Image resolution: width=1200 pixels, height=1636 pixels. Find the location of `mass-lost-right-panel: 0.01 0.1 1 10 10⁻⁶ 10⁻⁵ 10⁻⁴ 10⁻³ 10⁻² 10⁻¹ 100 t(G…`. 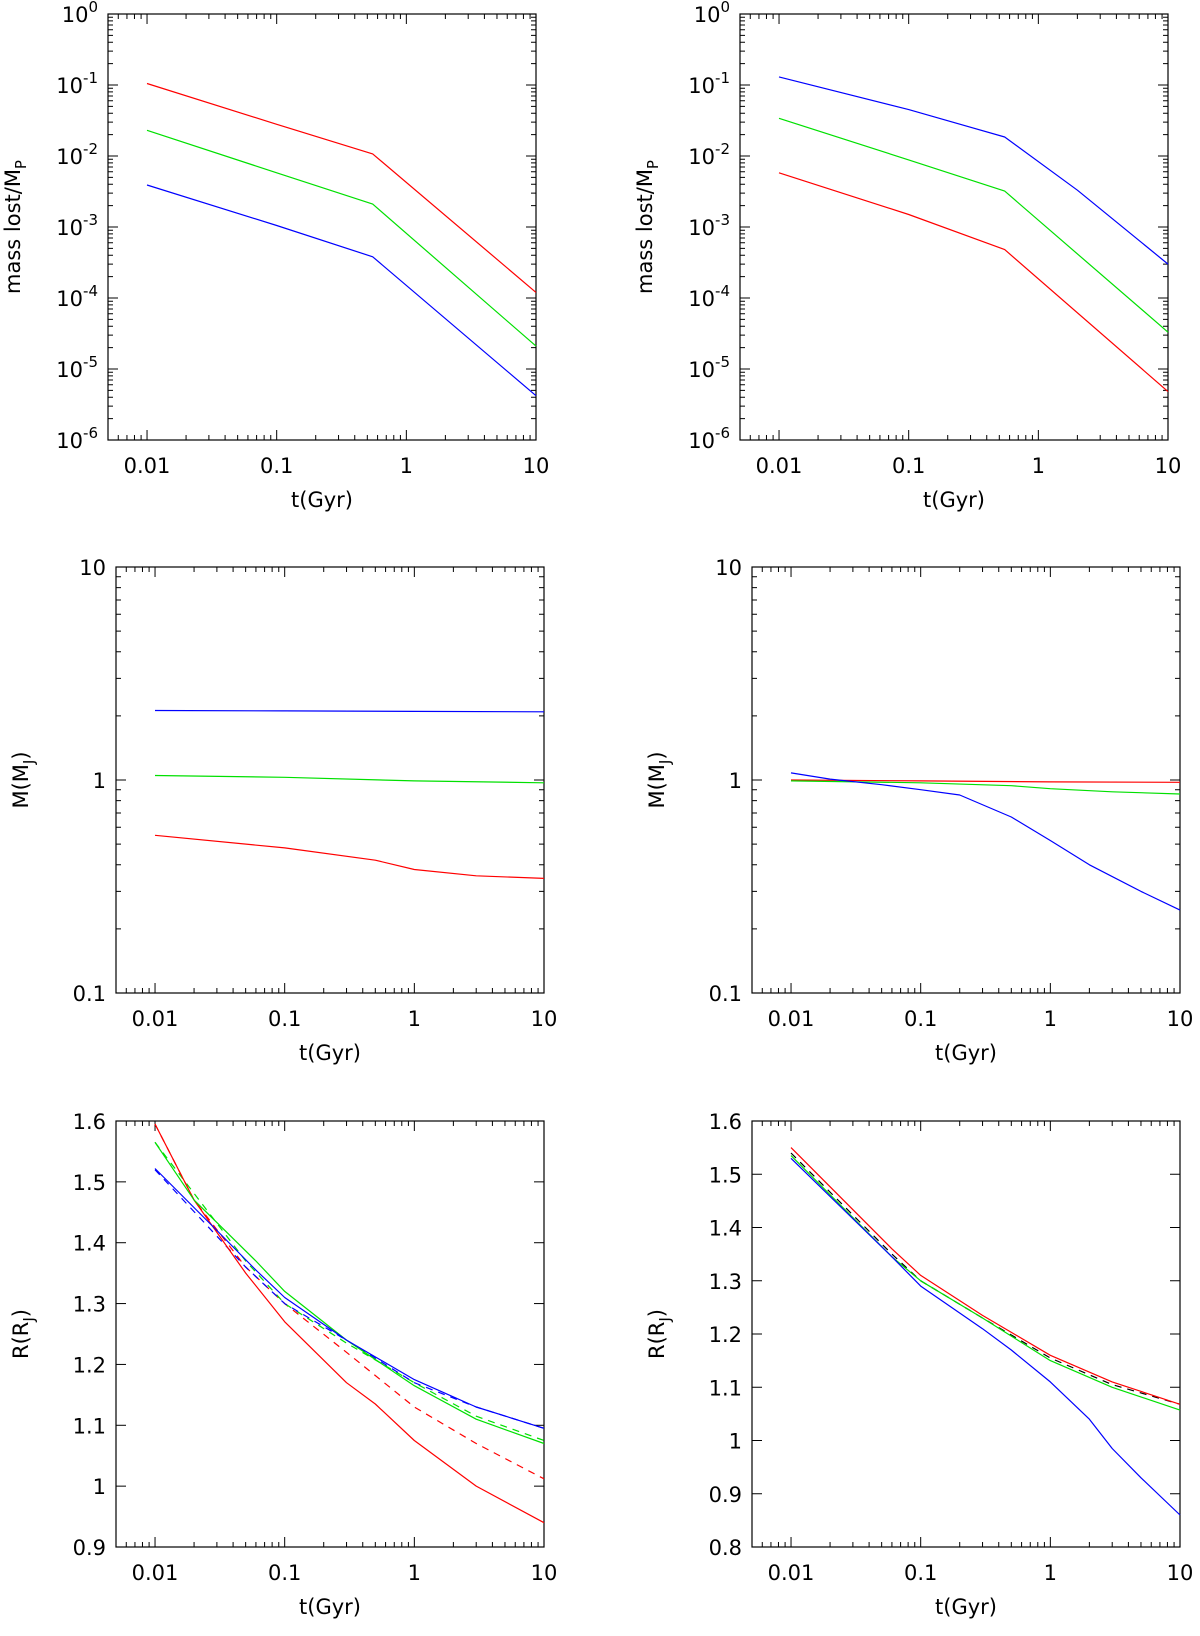

mass-lost-right-panel: 0.01 0.1 1 10 10⁻⁶ 10⁻⁵ 10⁻⁴ 10⁻³ 10⁻² 10⁻¹ 100 t(G… is located at coordinates (907, 256).